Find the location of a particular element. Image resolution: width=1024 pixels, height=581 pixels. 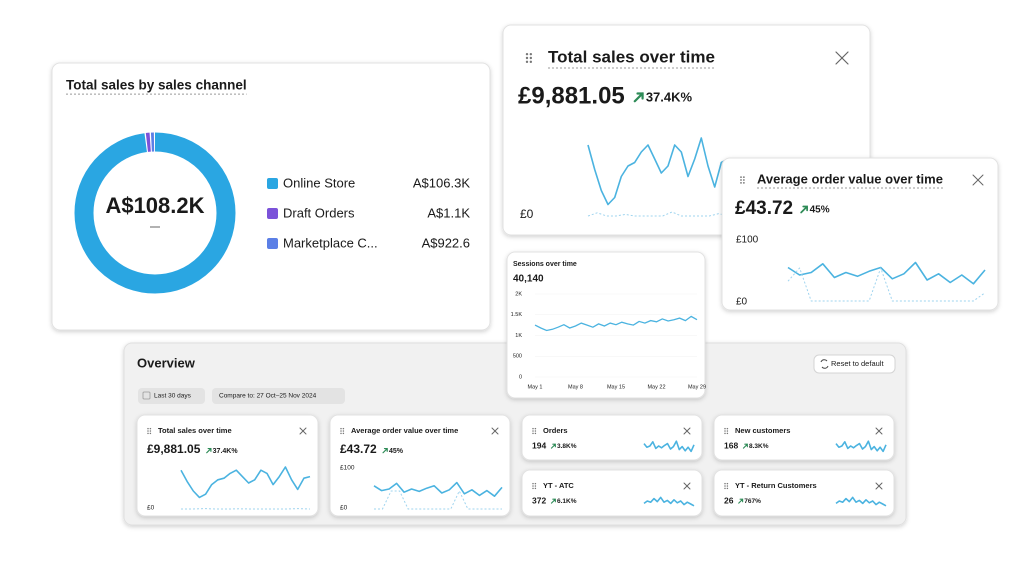

x-tick-label: May 8 is located at coordinates (575, 387).